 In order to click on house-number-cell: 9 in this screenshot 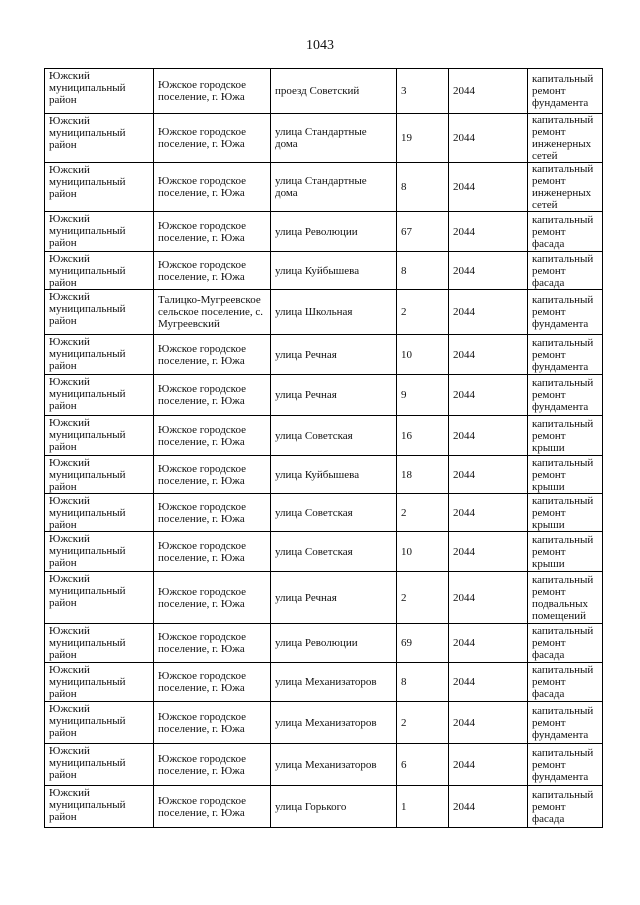, I will do `click(422, 395)`.